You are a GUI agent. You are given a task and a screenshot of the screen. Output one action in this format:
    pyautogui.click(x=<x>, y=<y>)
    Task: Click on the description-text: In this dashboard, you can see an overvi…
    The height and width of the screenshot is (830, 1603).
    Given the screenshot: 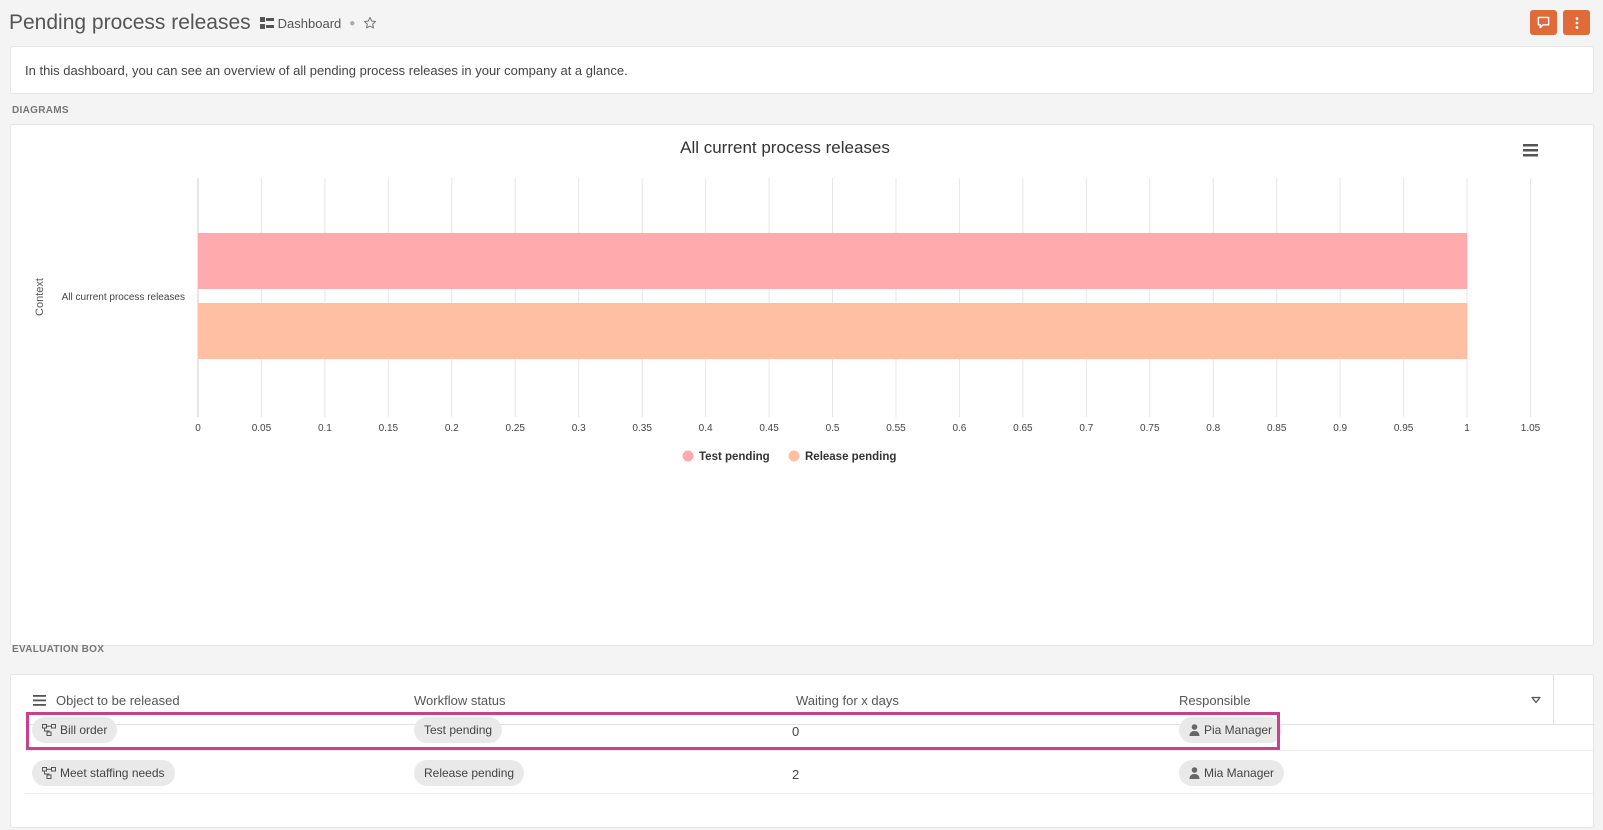 What is the action you would take?
    pyautogui.click(x=326, y=70)
    